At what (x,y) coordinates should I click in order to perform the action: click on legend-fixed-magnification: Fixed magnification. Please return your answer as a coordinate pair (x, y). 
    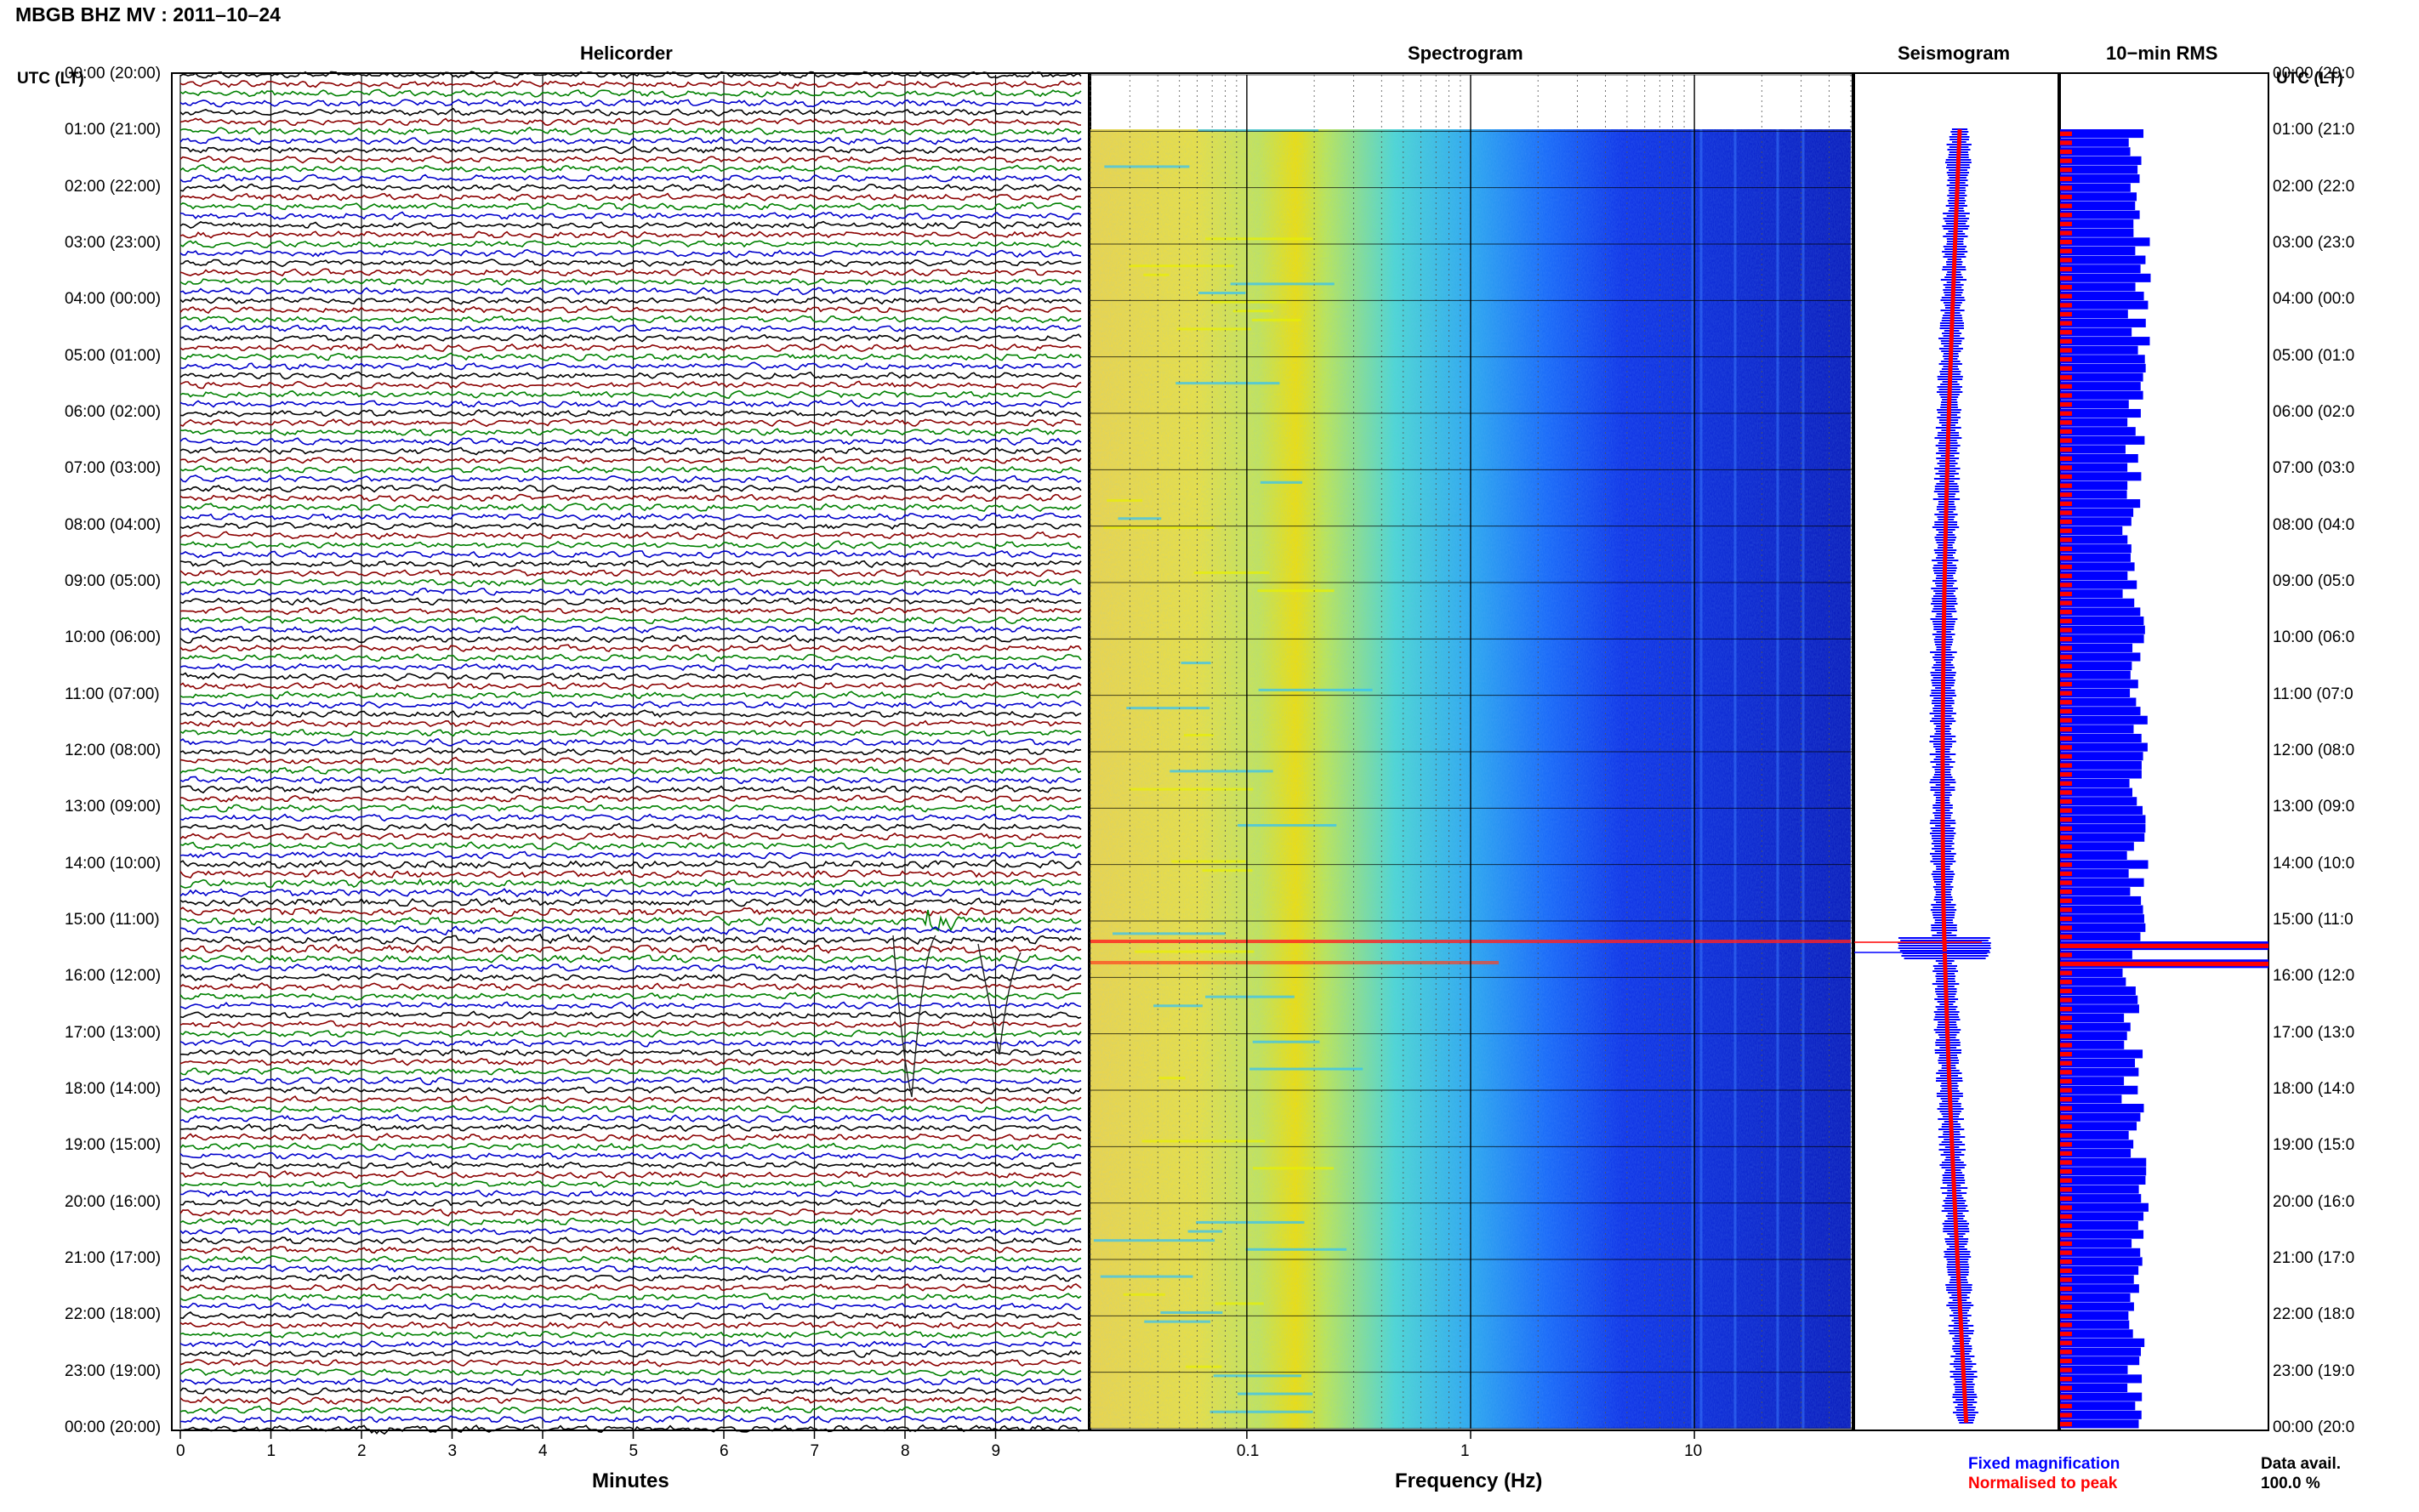
    Looking at the image, I should click on (2044, 1464).